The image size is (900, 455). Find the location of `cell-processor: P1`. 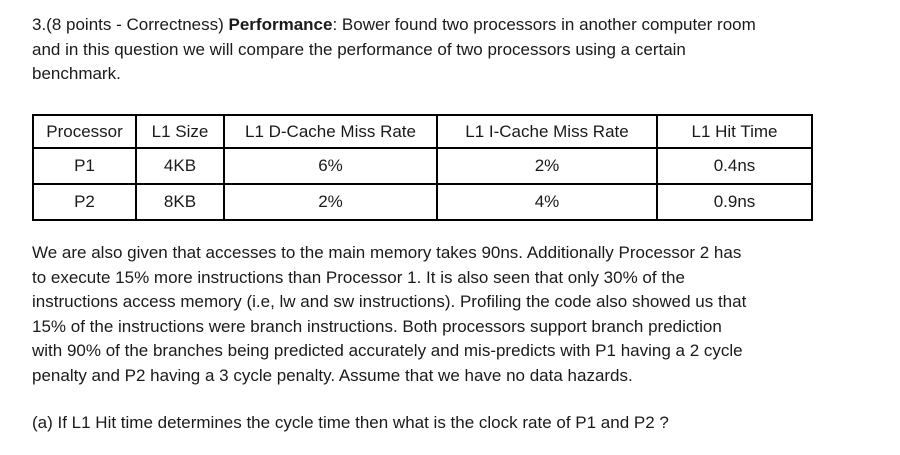

cell-processor: P1 is located at coordinates (84, 166).